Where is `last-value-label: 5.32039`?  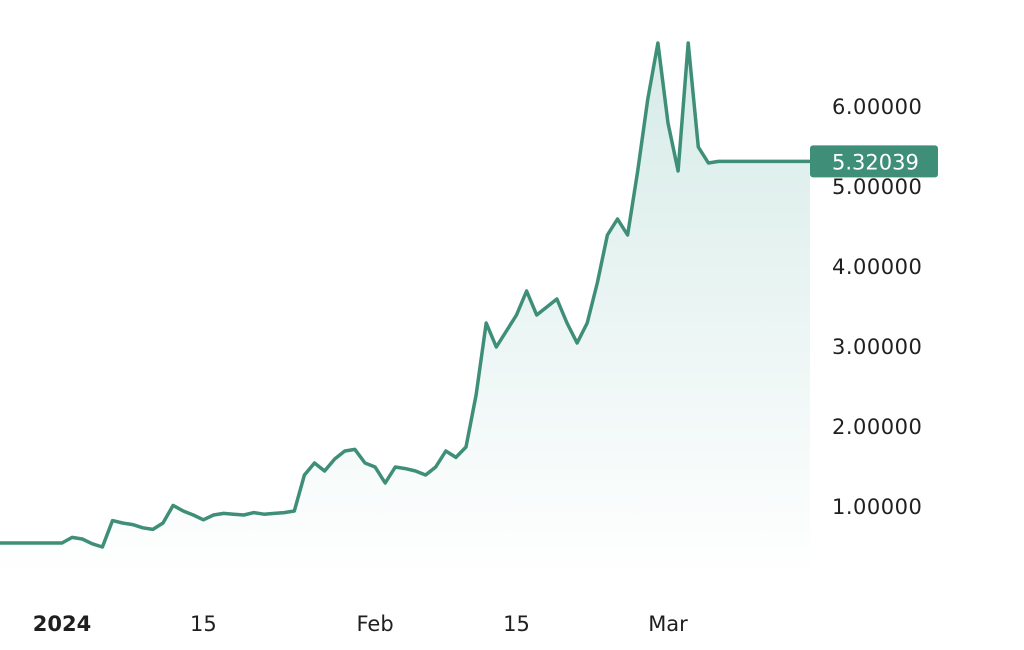
last-value-label: 5.32039 is located at coordinates (875, 162).